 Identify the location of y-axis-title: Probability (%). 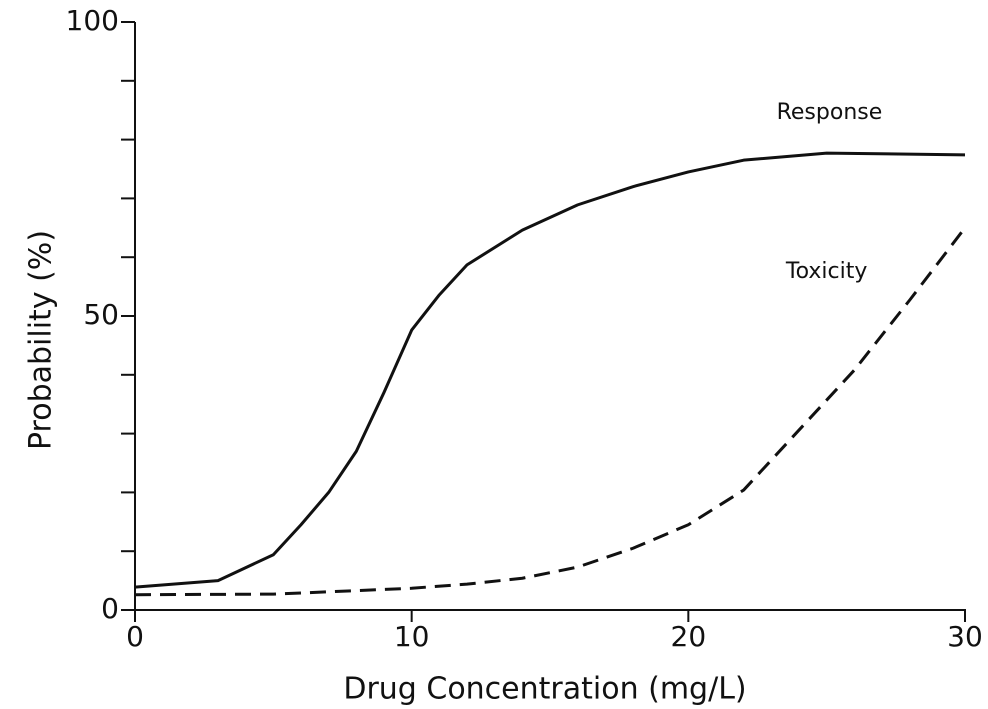
(41, 340).